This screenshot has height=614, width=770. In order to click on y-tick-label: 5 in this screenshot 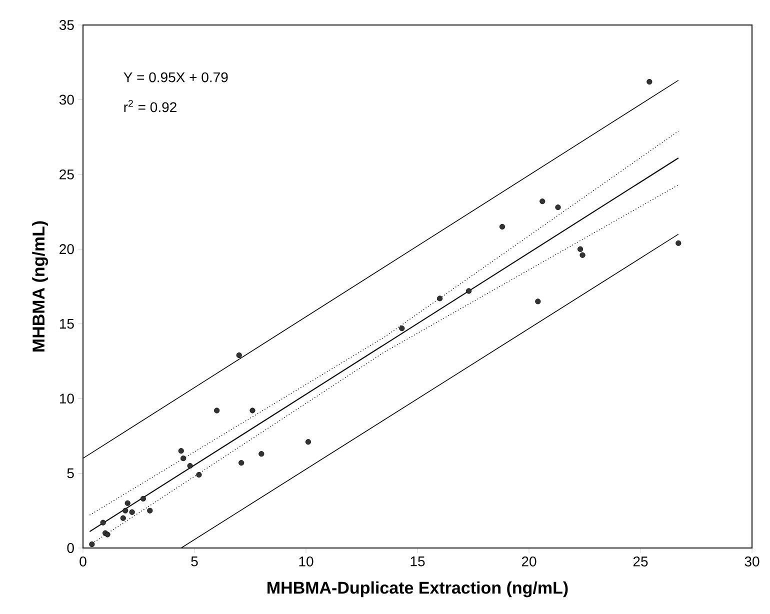, I will do `click(70, 473)`.